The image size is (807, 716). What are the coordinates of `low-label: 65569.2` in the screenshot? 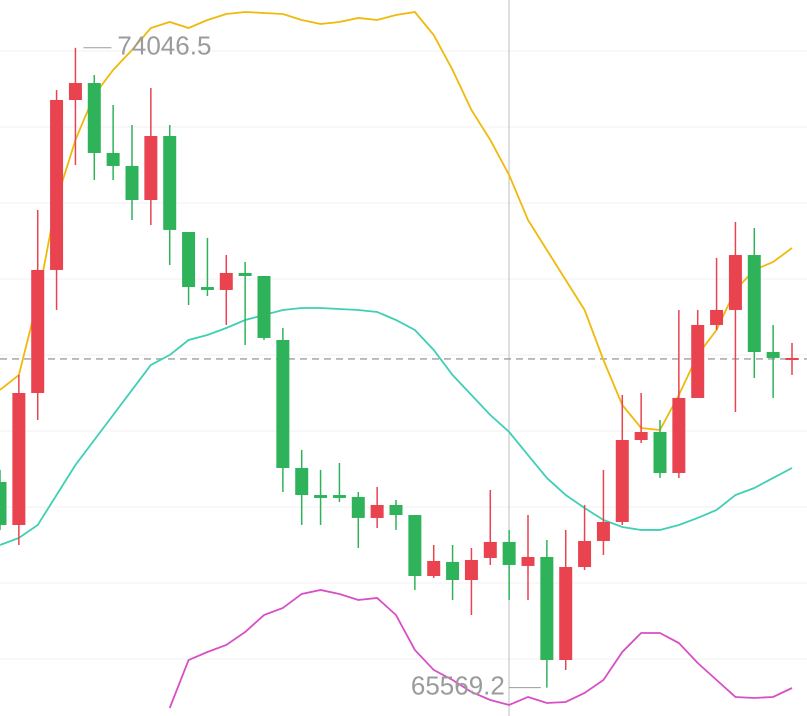 It's located at (458, 685).